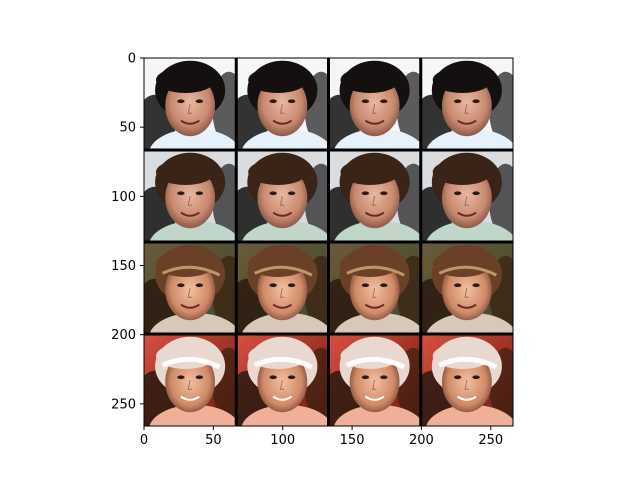 The width and height of the screenshot is (640, 480). What do you see at coordinates (123, 404) in the screenshot?
I see `y-tick-label: 250` at bounding box center [123, 404].